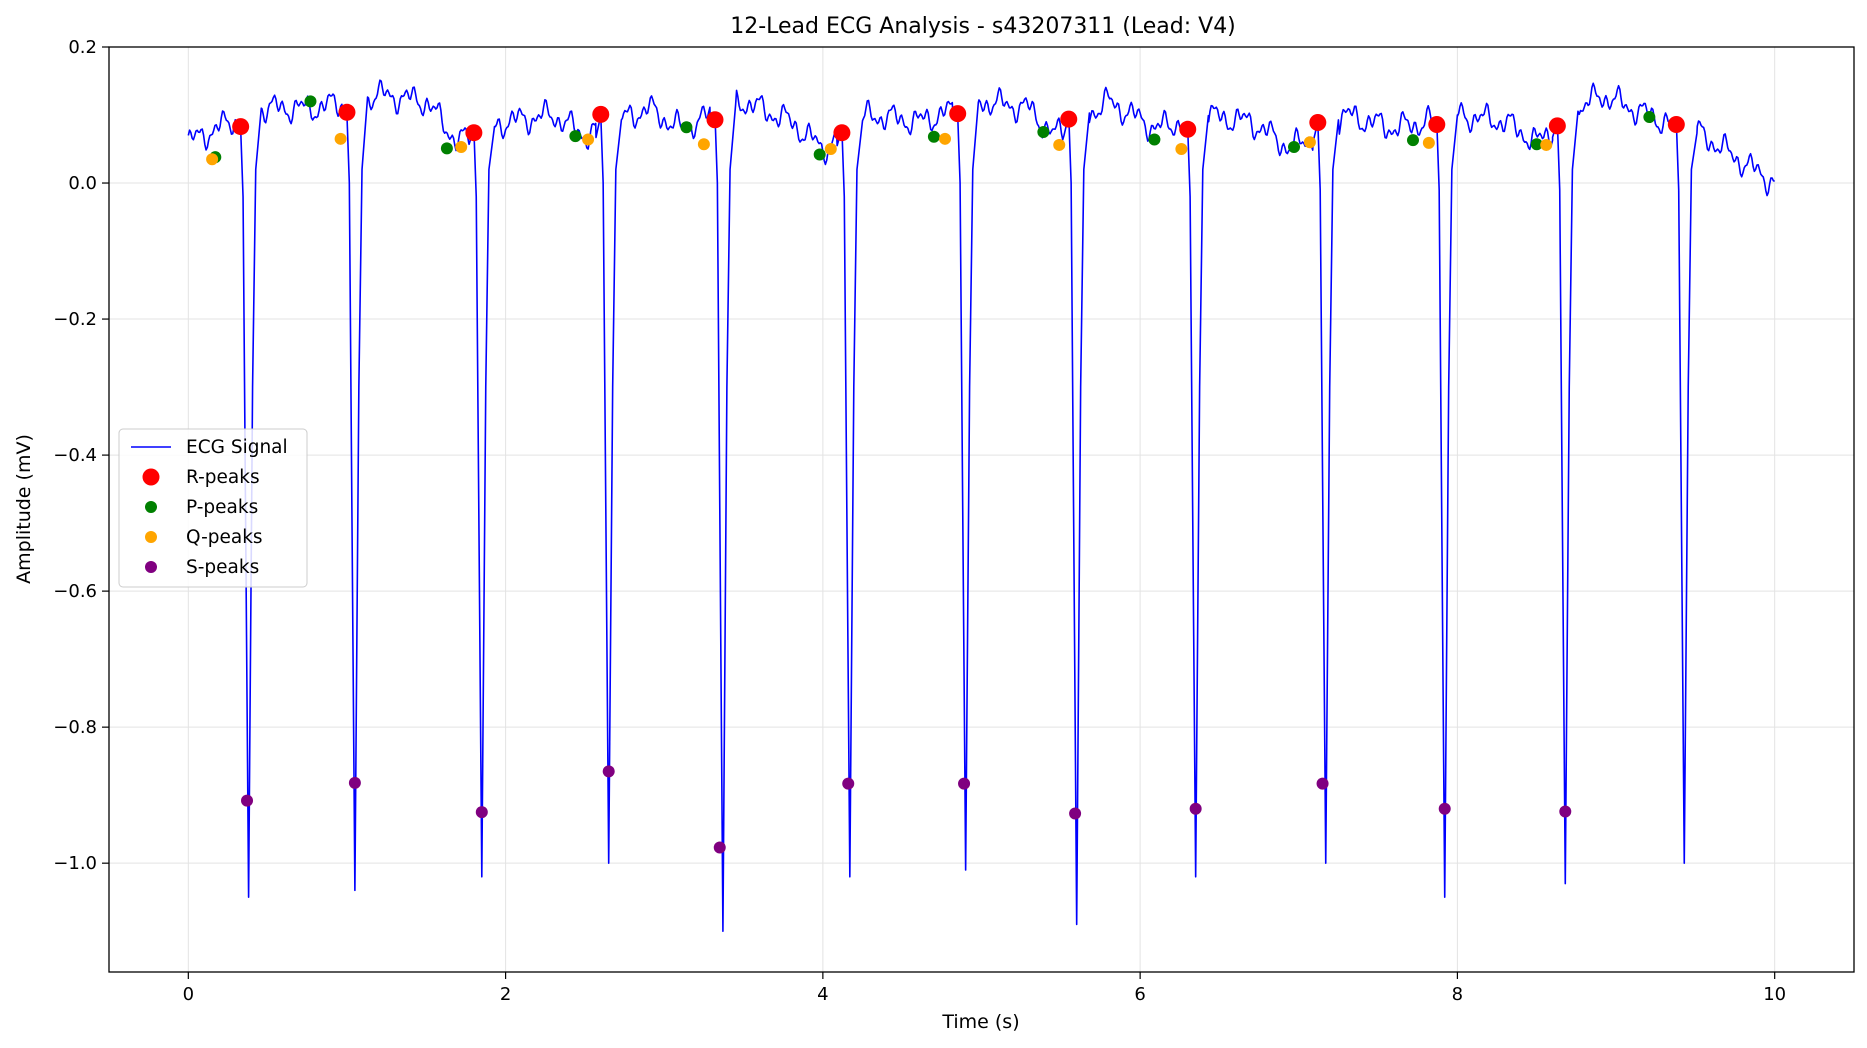 The image size is (1867, 1048). I want to click on x-tick-label: 0, so click(188, 994).